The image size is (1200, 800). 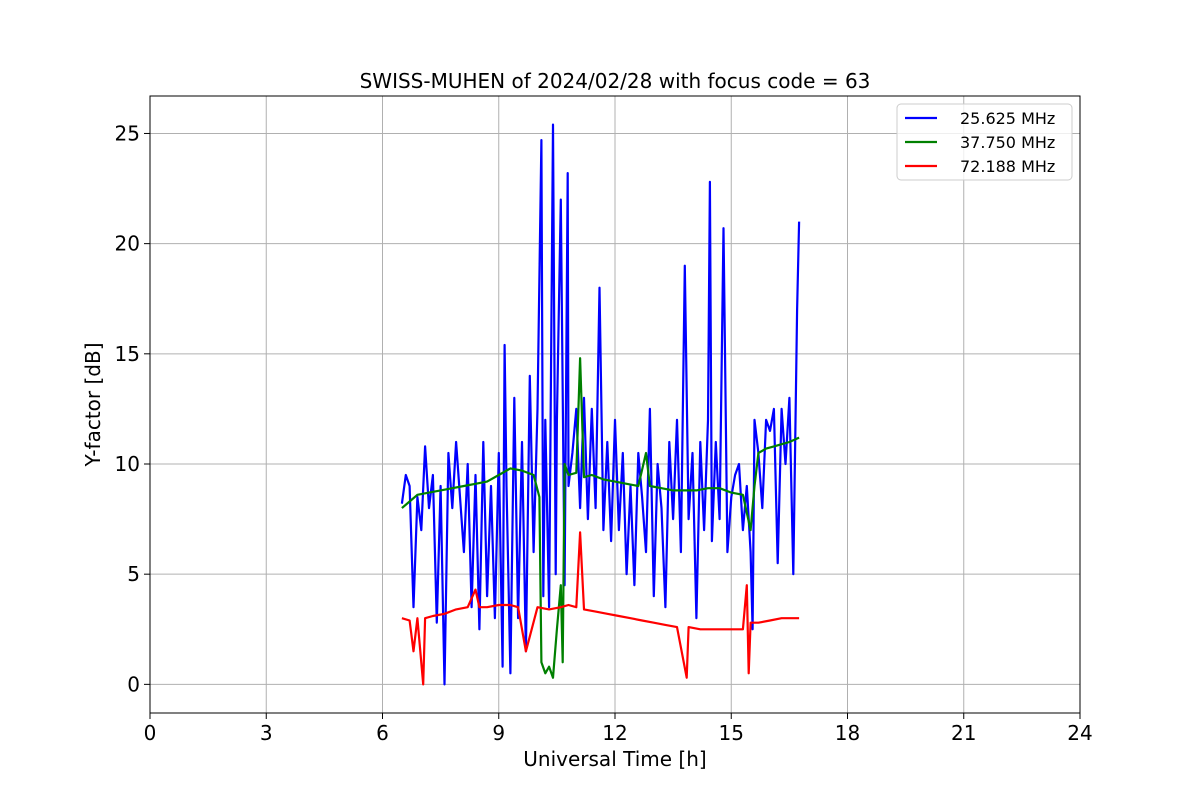 What do you see at coordinates (127, 133) in the screenshot?
I see `y-tick-label: 25` at bounding box center [127, 133].